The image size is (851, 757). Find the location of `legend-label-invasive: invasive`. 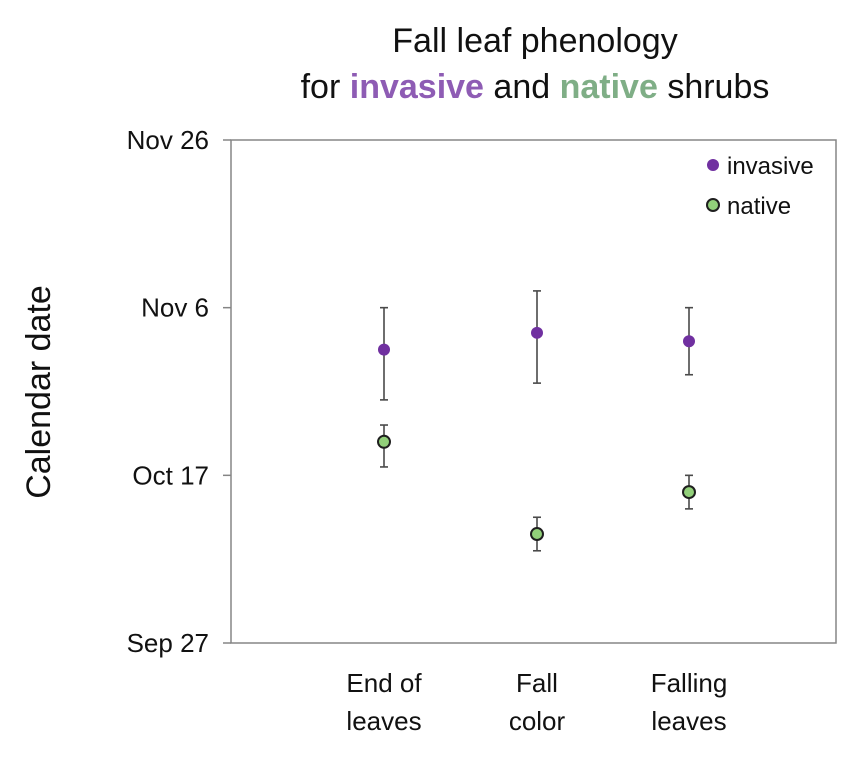

legend-label-invasive: invasive is located at coordinates (770, 166).